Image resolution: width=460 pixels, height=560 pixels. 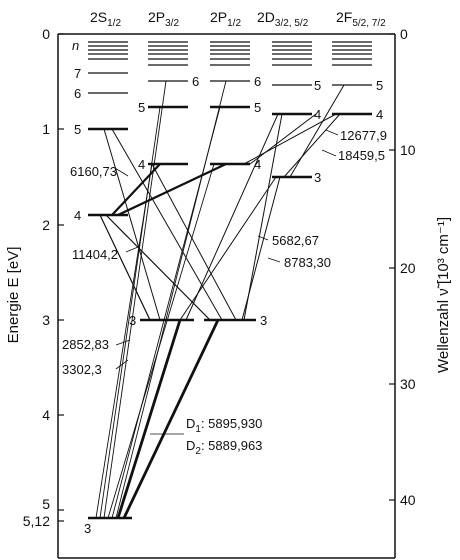 I want to click on level-label-s-4: 4, so click(x=77, y=215).